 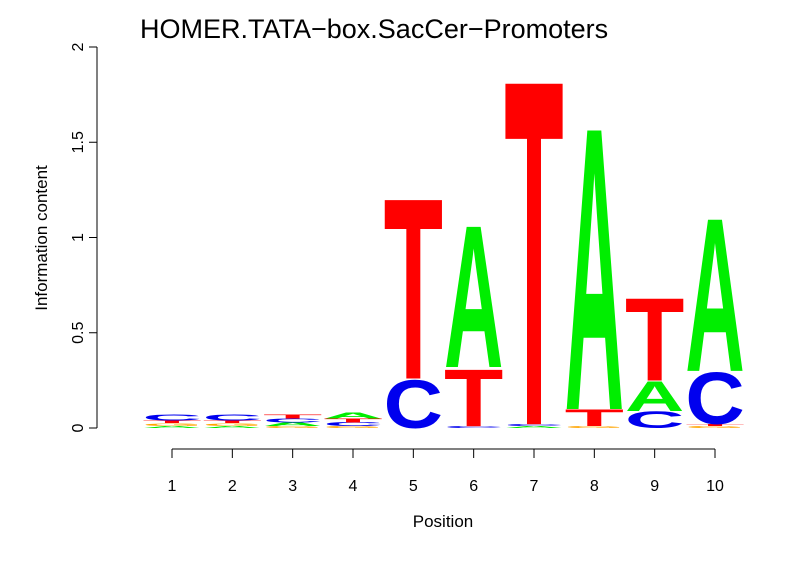 I want to click on x-tick-label: 10, so click(x=715, y=486).